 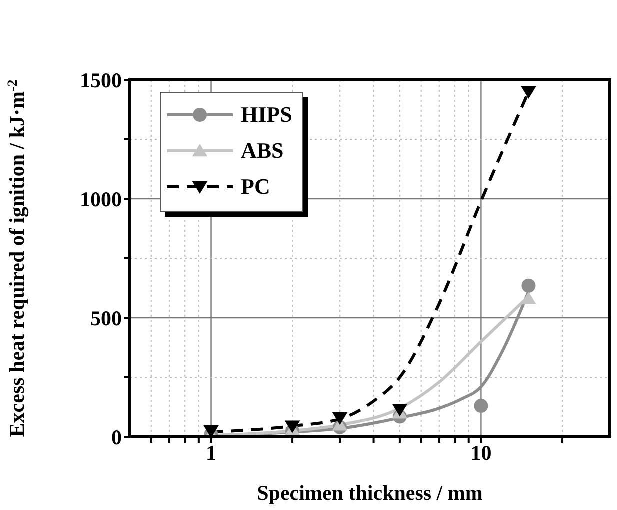 I want to click on x-tick-label: 1, so click(x=211, y=452).